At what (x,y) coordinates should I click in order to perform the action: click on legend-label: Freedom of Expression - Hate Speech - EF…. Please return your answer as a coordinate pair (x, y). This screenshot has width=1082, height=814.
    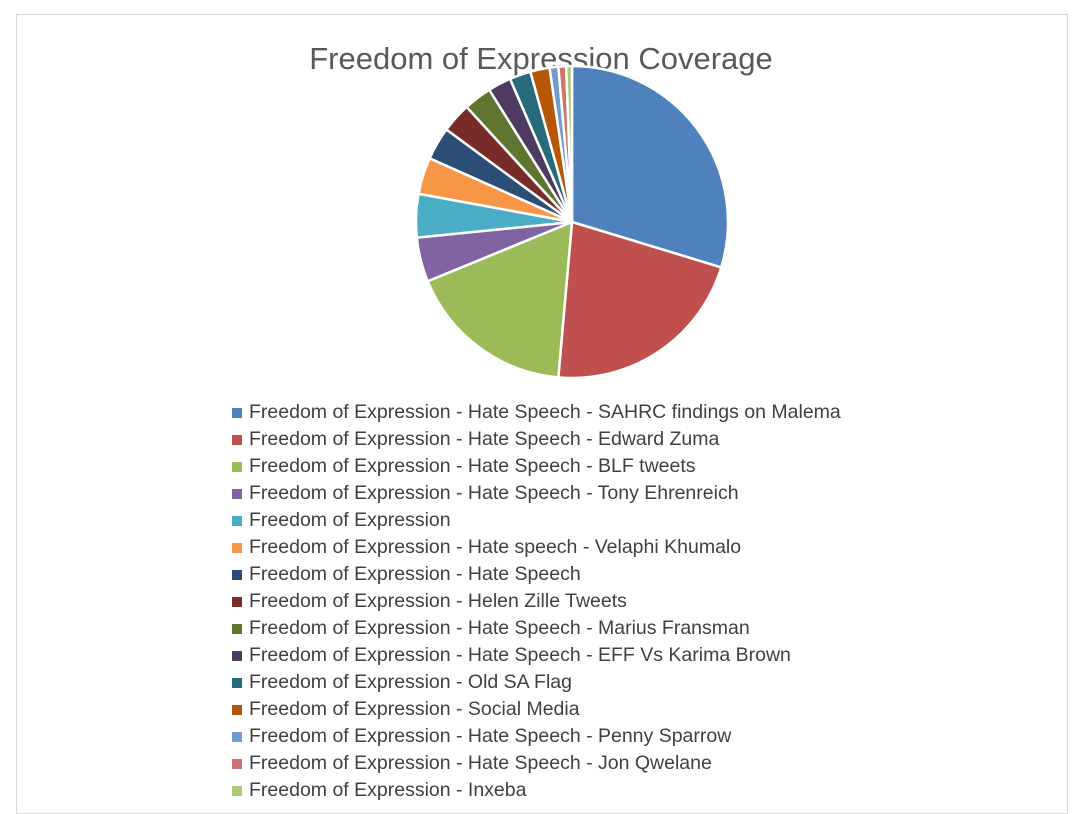
    Looking at the image, I should click on (520, 655).